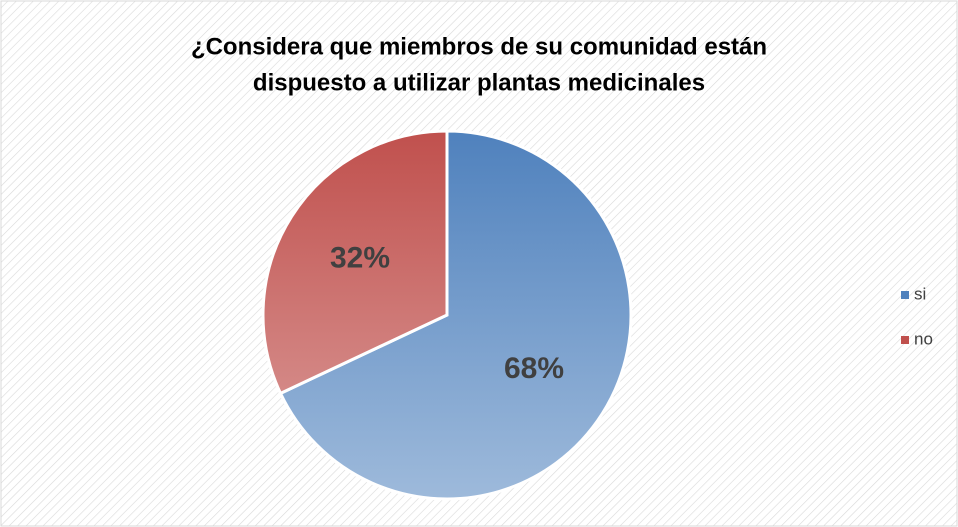 Image resolution: width=958 pixels, height=527 pixels. I want to click on pie-slice, so click(355, 262).